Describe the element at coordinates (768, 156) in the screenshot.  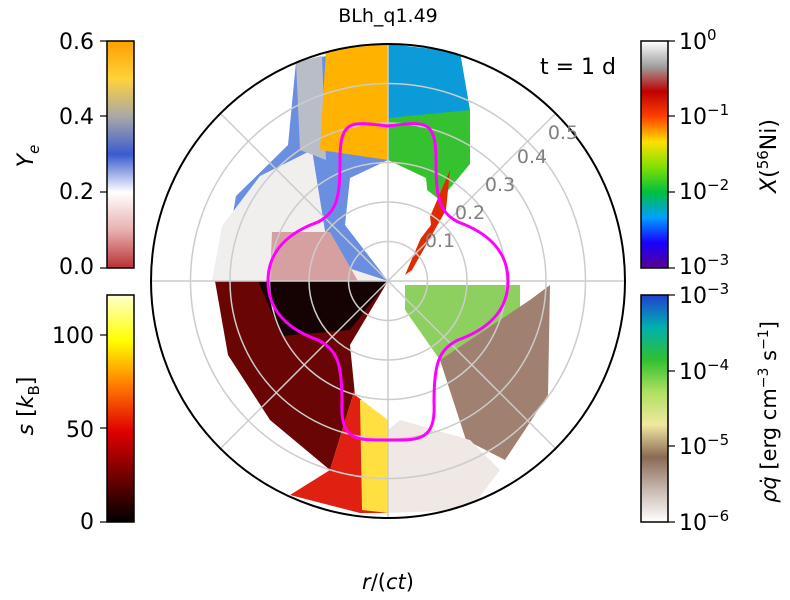
I see `ni-label: X(56Ni)` at that location.